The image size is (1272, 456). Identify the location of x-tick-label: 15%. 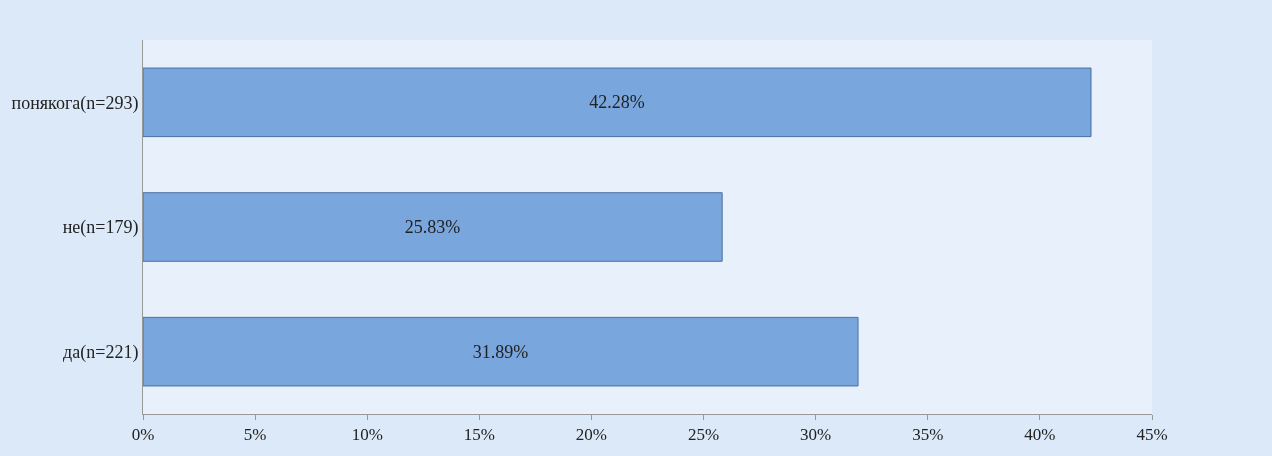
(479, 435).